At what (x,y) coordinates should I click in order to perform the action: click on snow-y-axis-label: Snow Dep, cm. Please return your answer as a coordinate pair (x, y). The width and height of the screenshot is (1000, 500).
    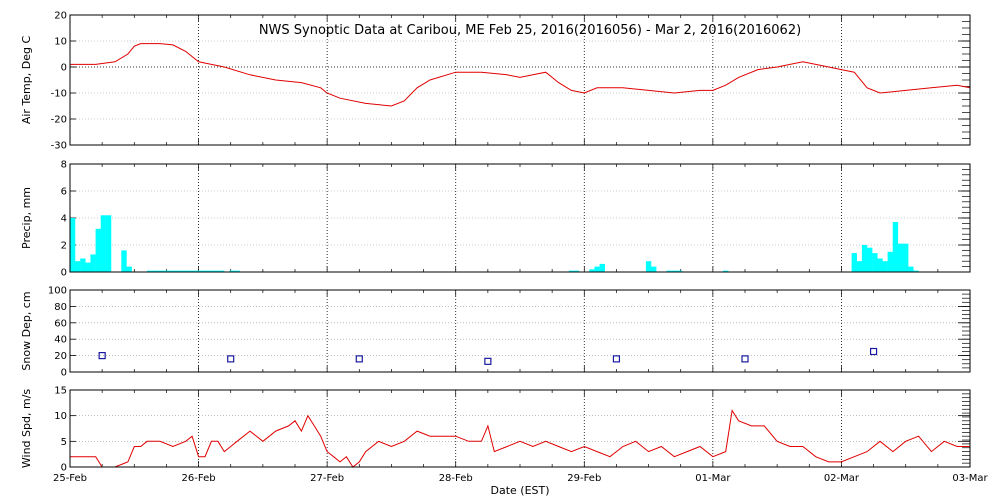
    Looking at the image, I should click on (26, 330).